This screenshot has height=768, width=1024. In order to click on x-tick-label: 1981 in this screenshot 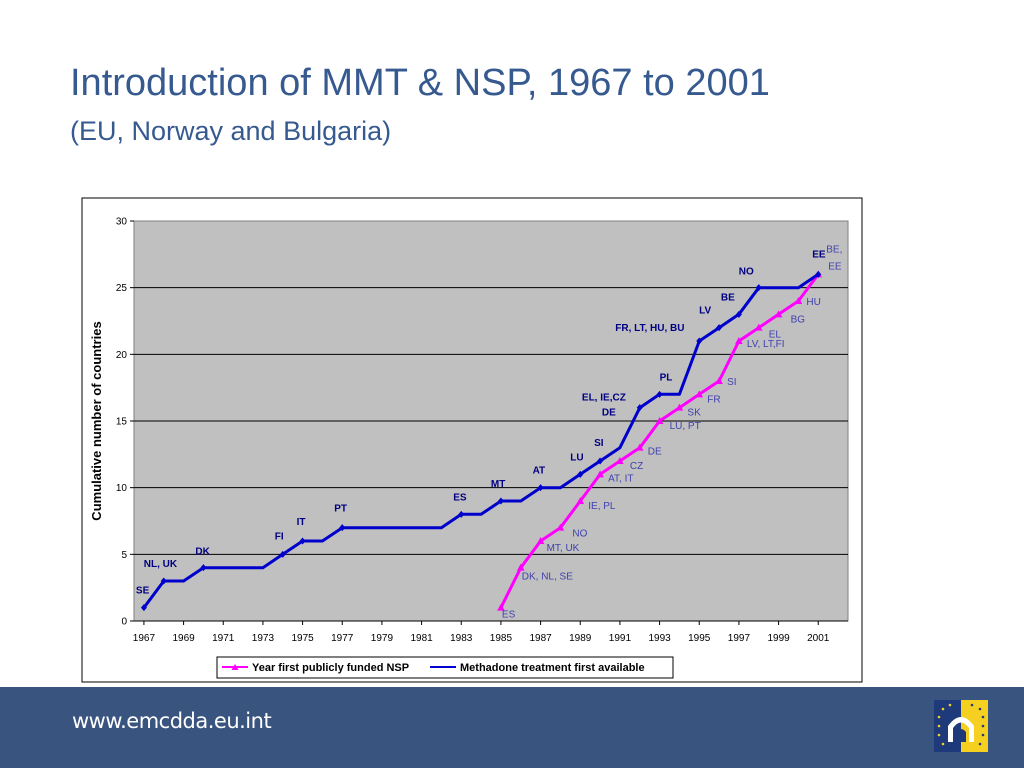, I will do `click(421, 638)`.